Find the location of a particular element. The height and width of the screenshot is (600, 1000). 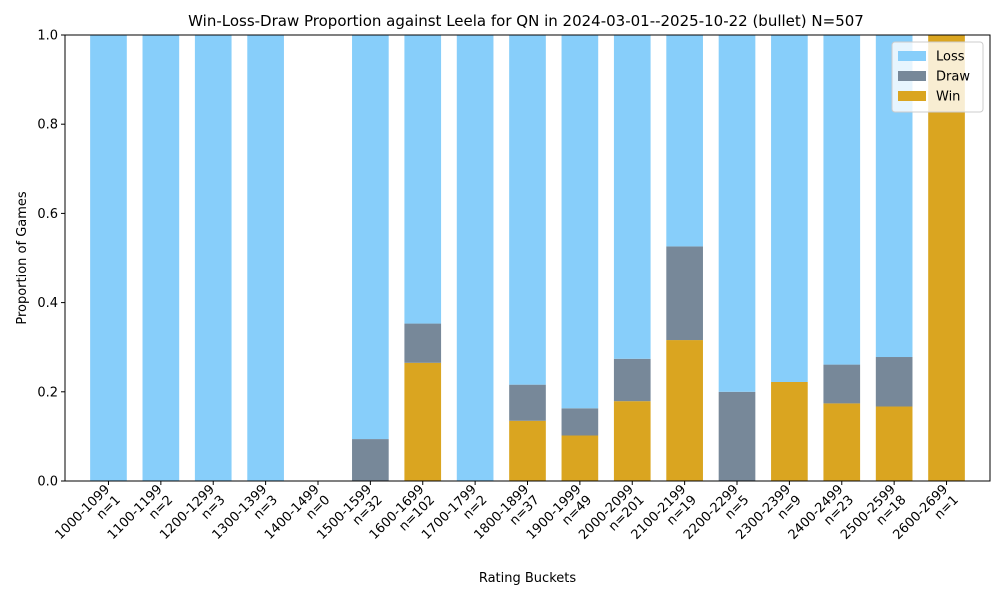

legend-swatch-draw is located at coordinates (912, 76).